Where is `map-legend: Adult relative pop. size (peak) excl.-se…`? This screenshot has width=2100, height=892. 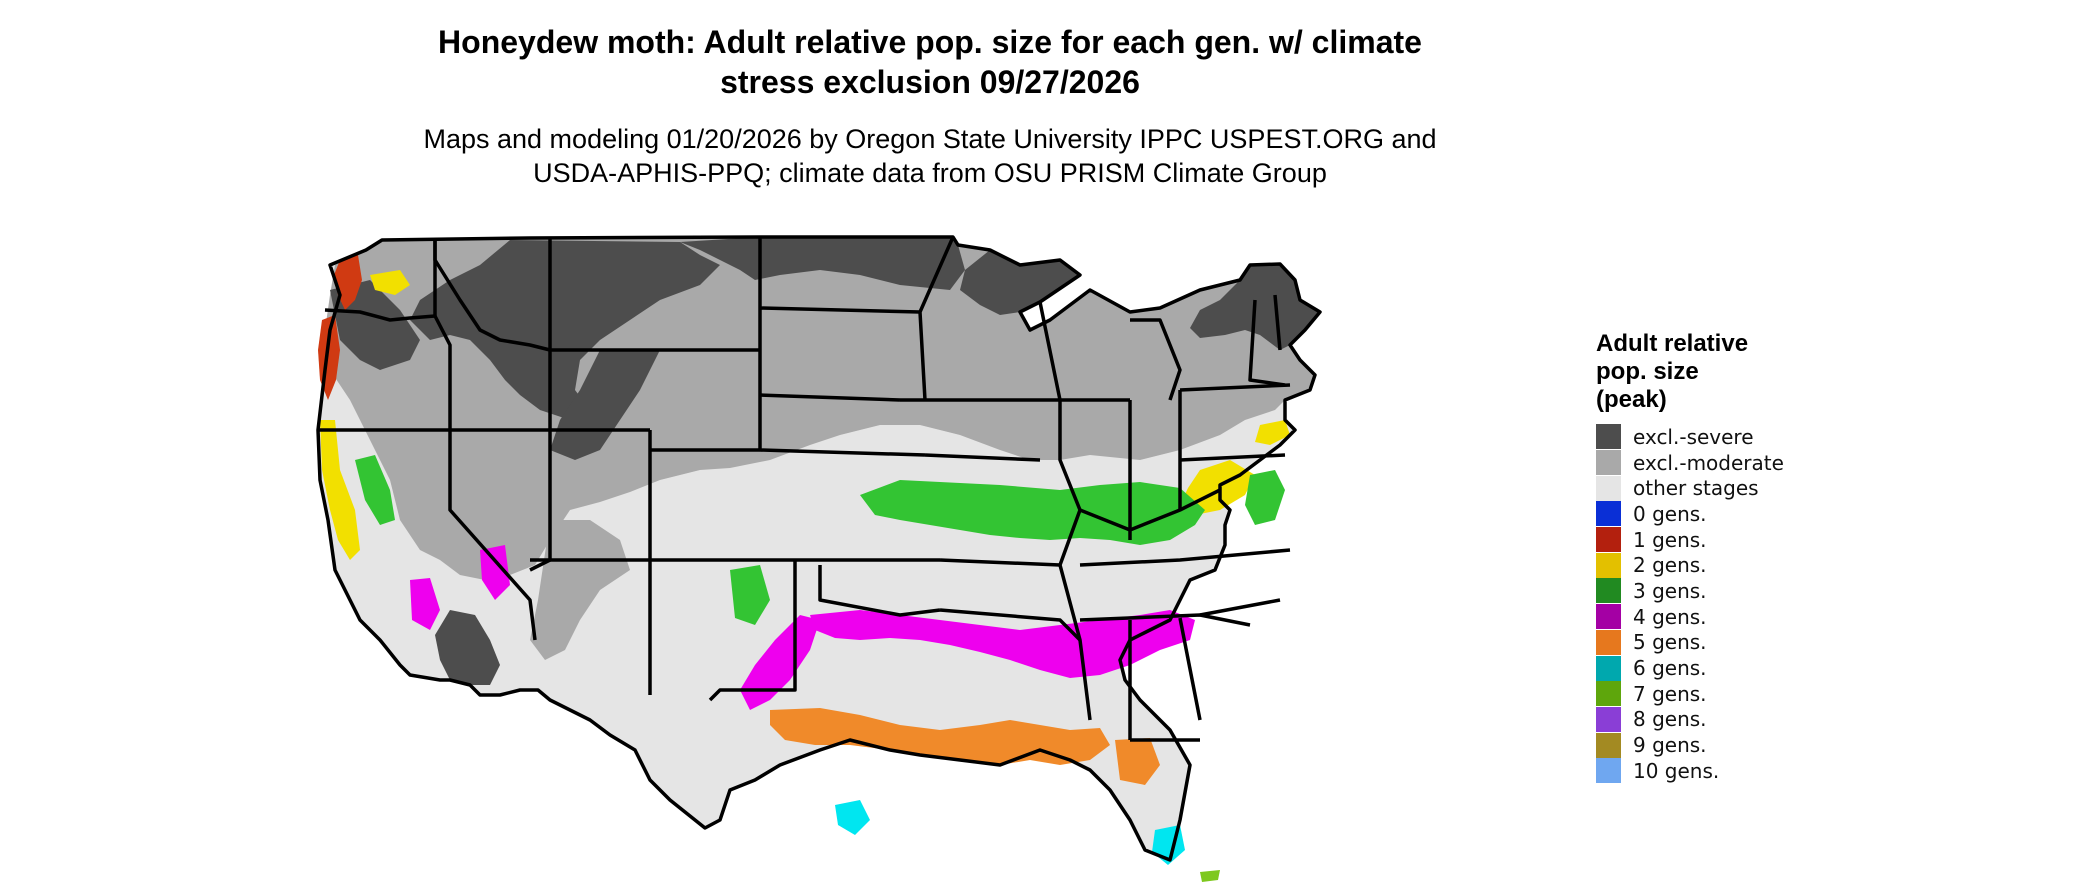
map-legend: Adult relative pop. size (peak) excl.-se… is located at coordinates (1726, 557).